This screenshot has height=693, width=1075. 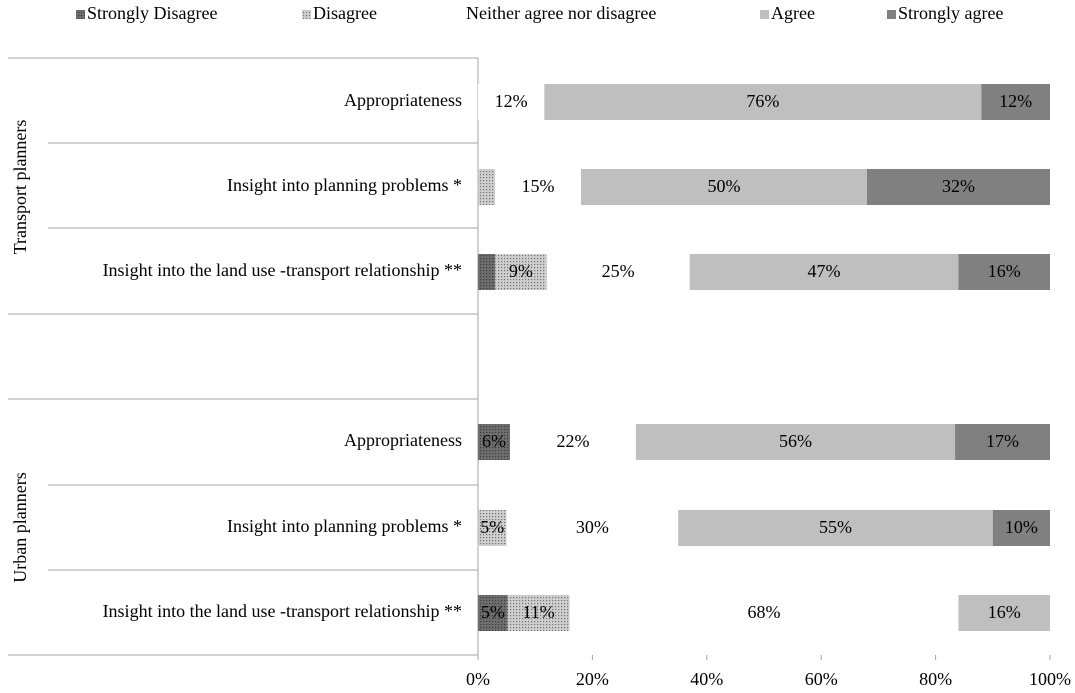 I want to click on data-label: 56%, so click(x=795, y=441).